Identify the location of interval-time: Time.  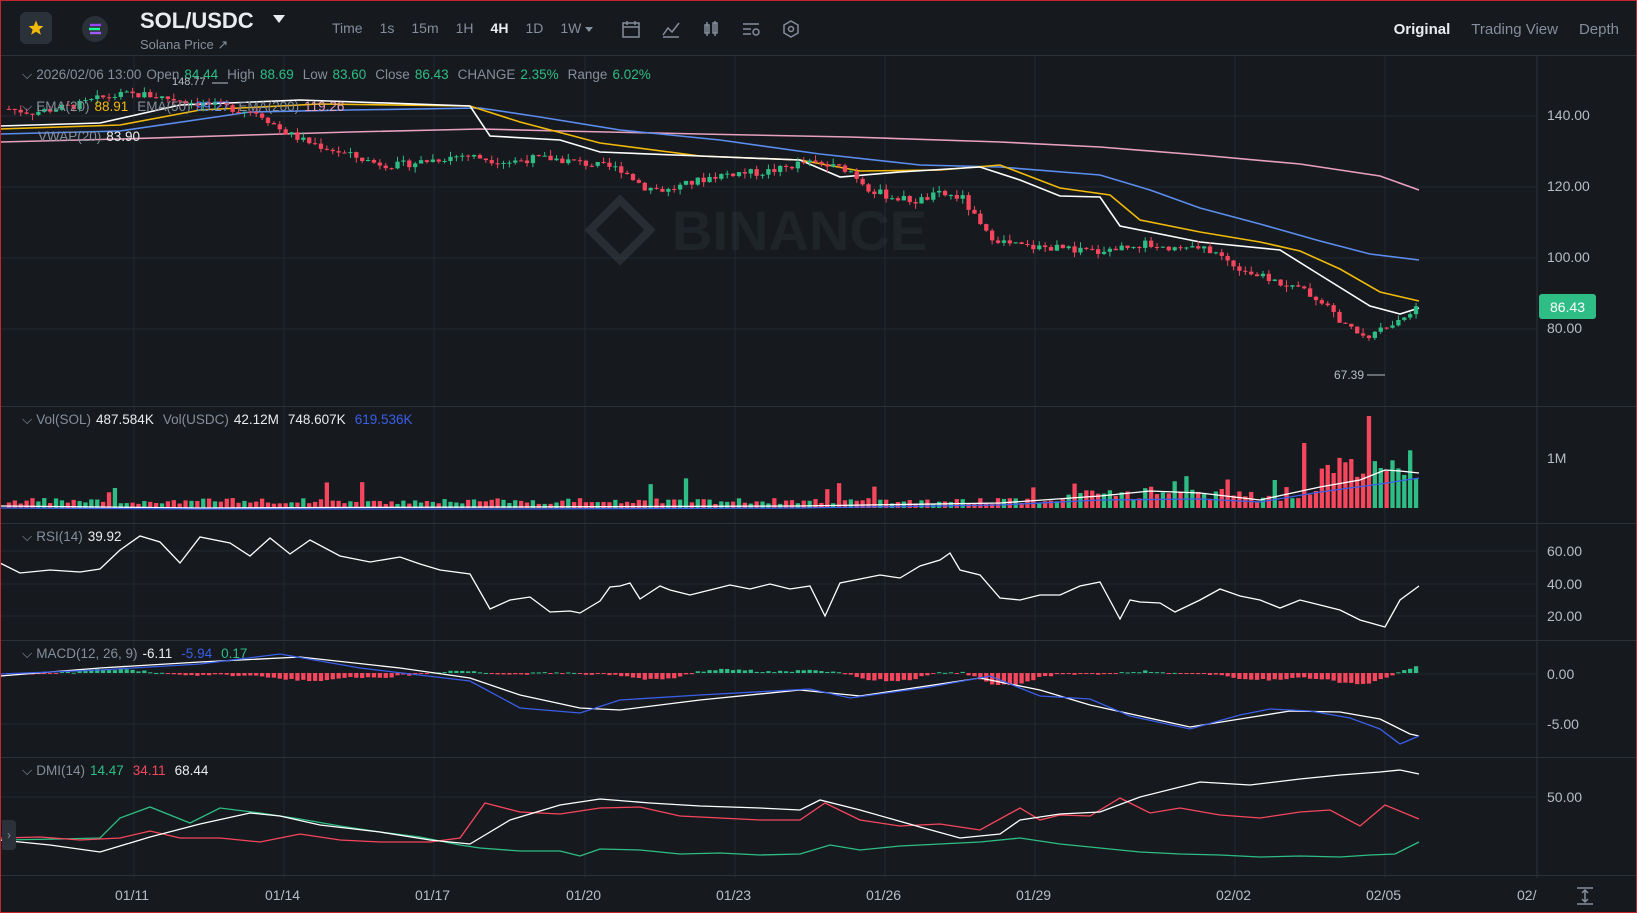
(347, 28).